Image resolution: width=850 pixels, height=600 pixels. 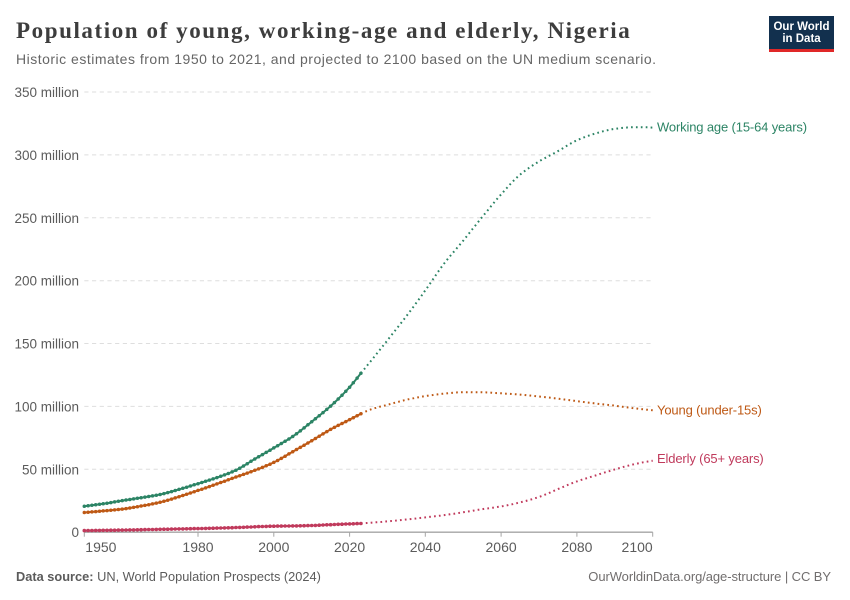 What do you see at coordinates (46, 344) in the screenshot?
I see `svg-text: 150 million` at bounding box center [46, 344].